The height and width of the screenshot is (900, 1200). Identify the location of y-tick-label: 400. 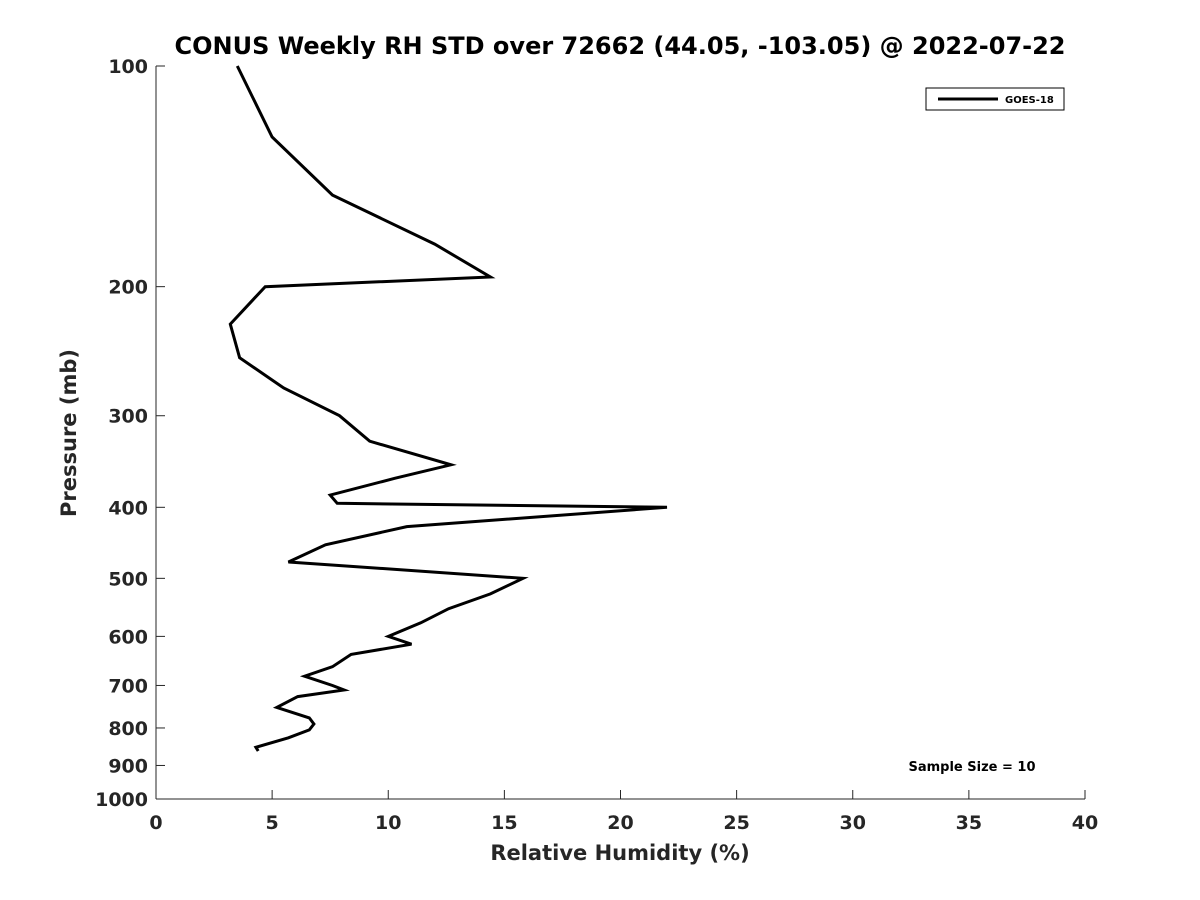
(128, 508).